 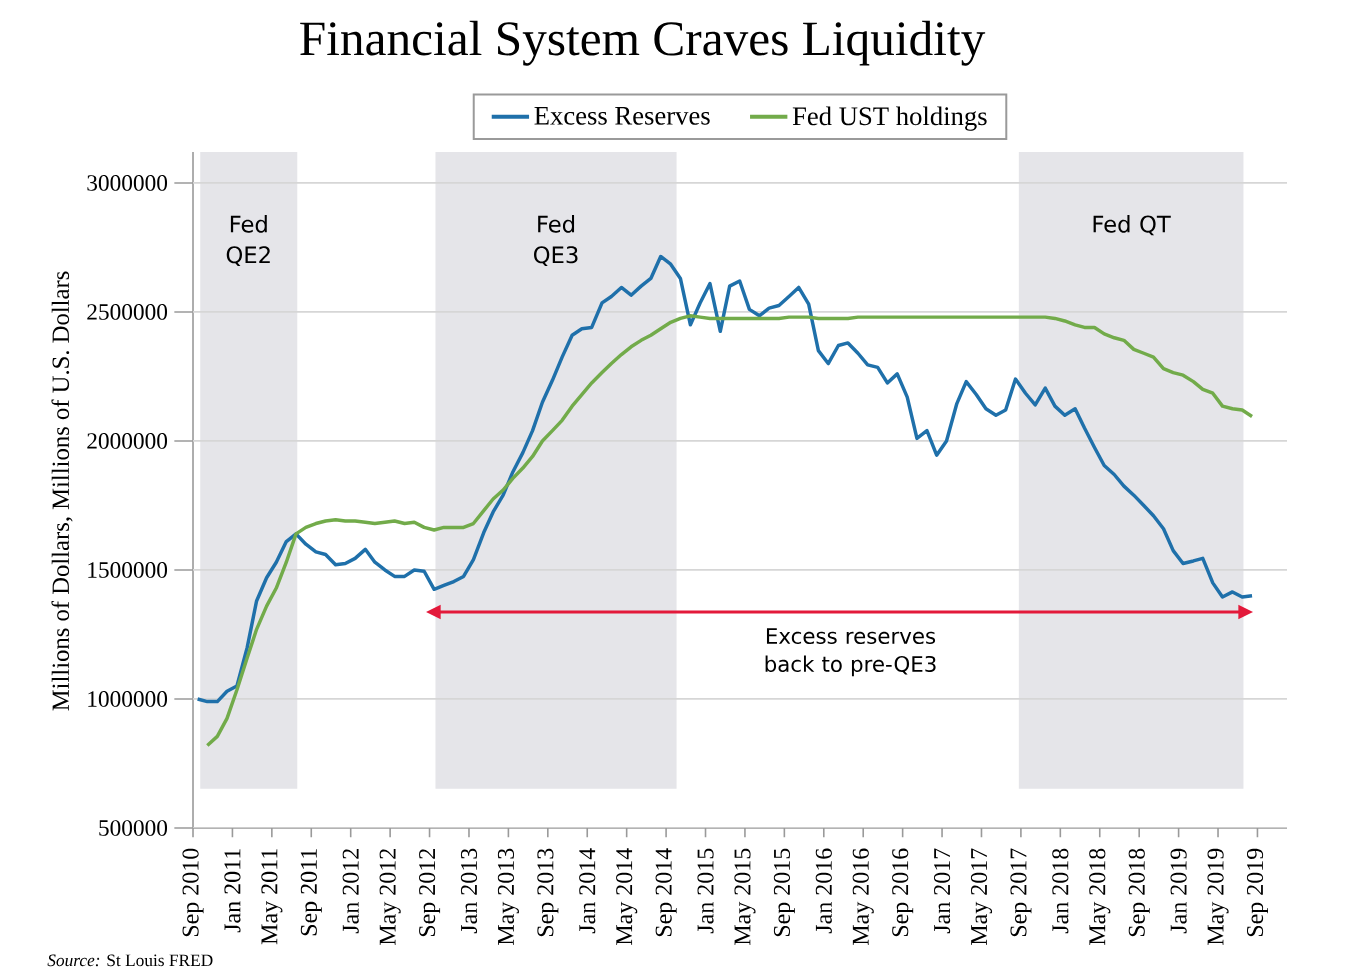 What do you see at coordinates (889, 118) in the screenshot?
I see `legend-label: Fed UST holdings` at bounding box center [889, 118].